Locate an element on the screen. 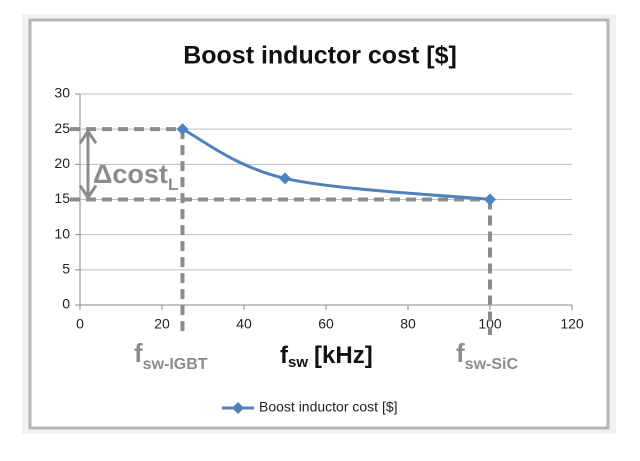 This screenshot has height=461, width=640. x-axis-label: fsw [kHz] is located at coordinates (326, 356).